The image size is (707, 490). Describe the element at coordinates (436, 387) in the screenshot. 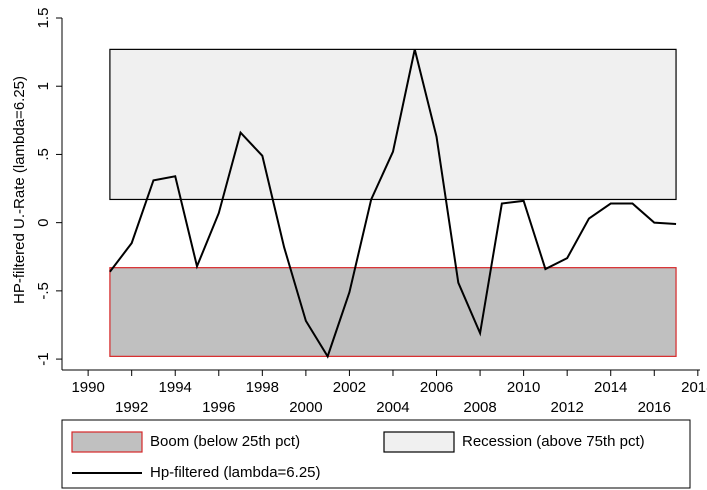

I see `x-tick-label: 2006` at that location.